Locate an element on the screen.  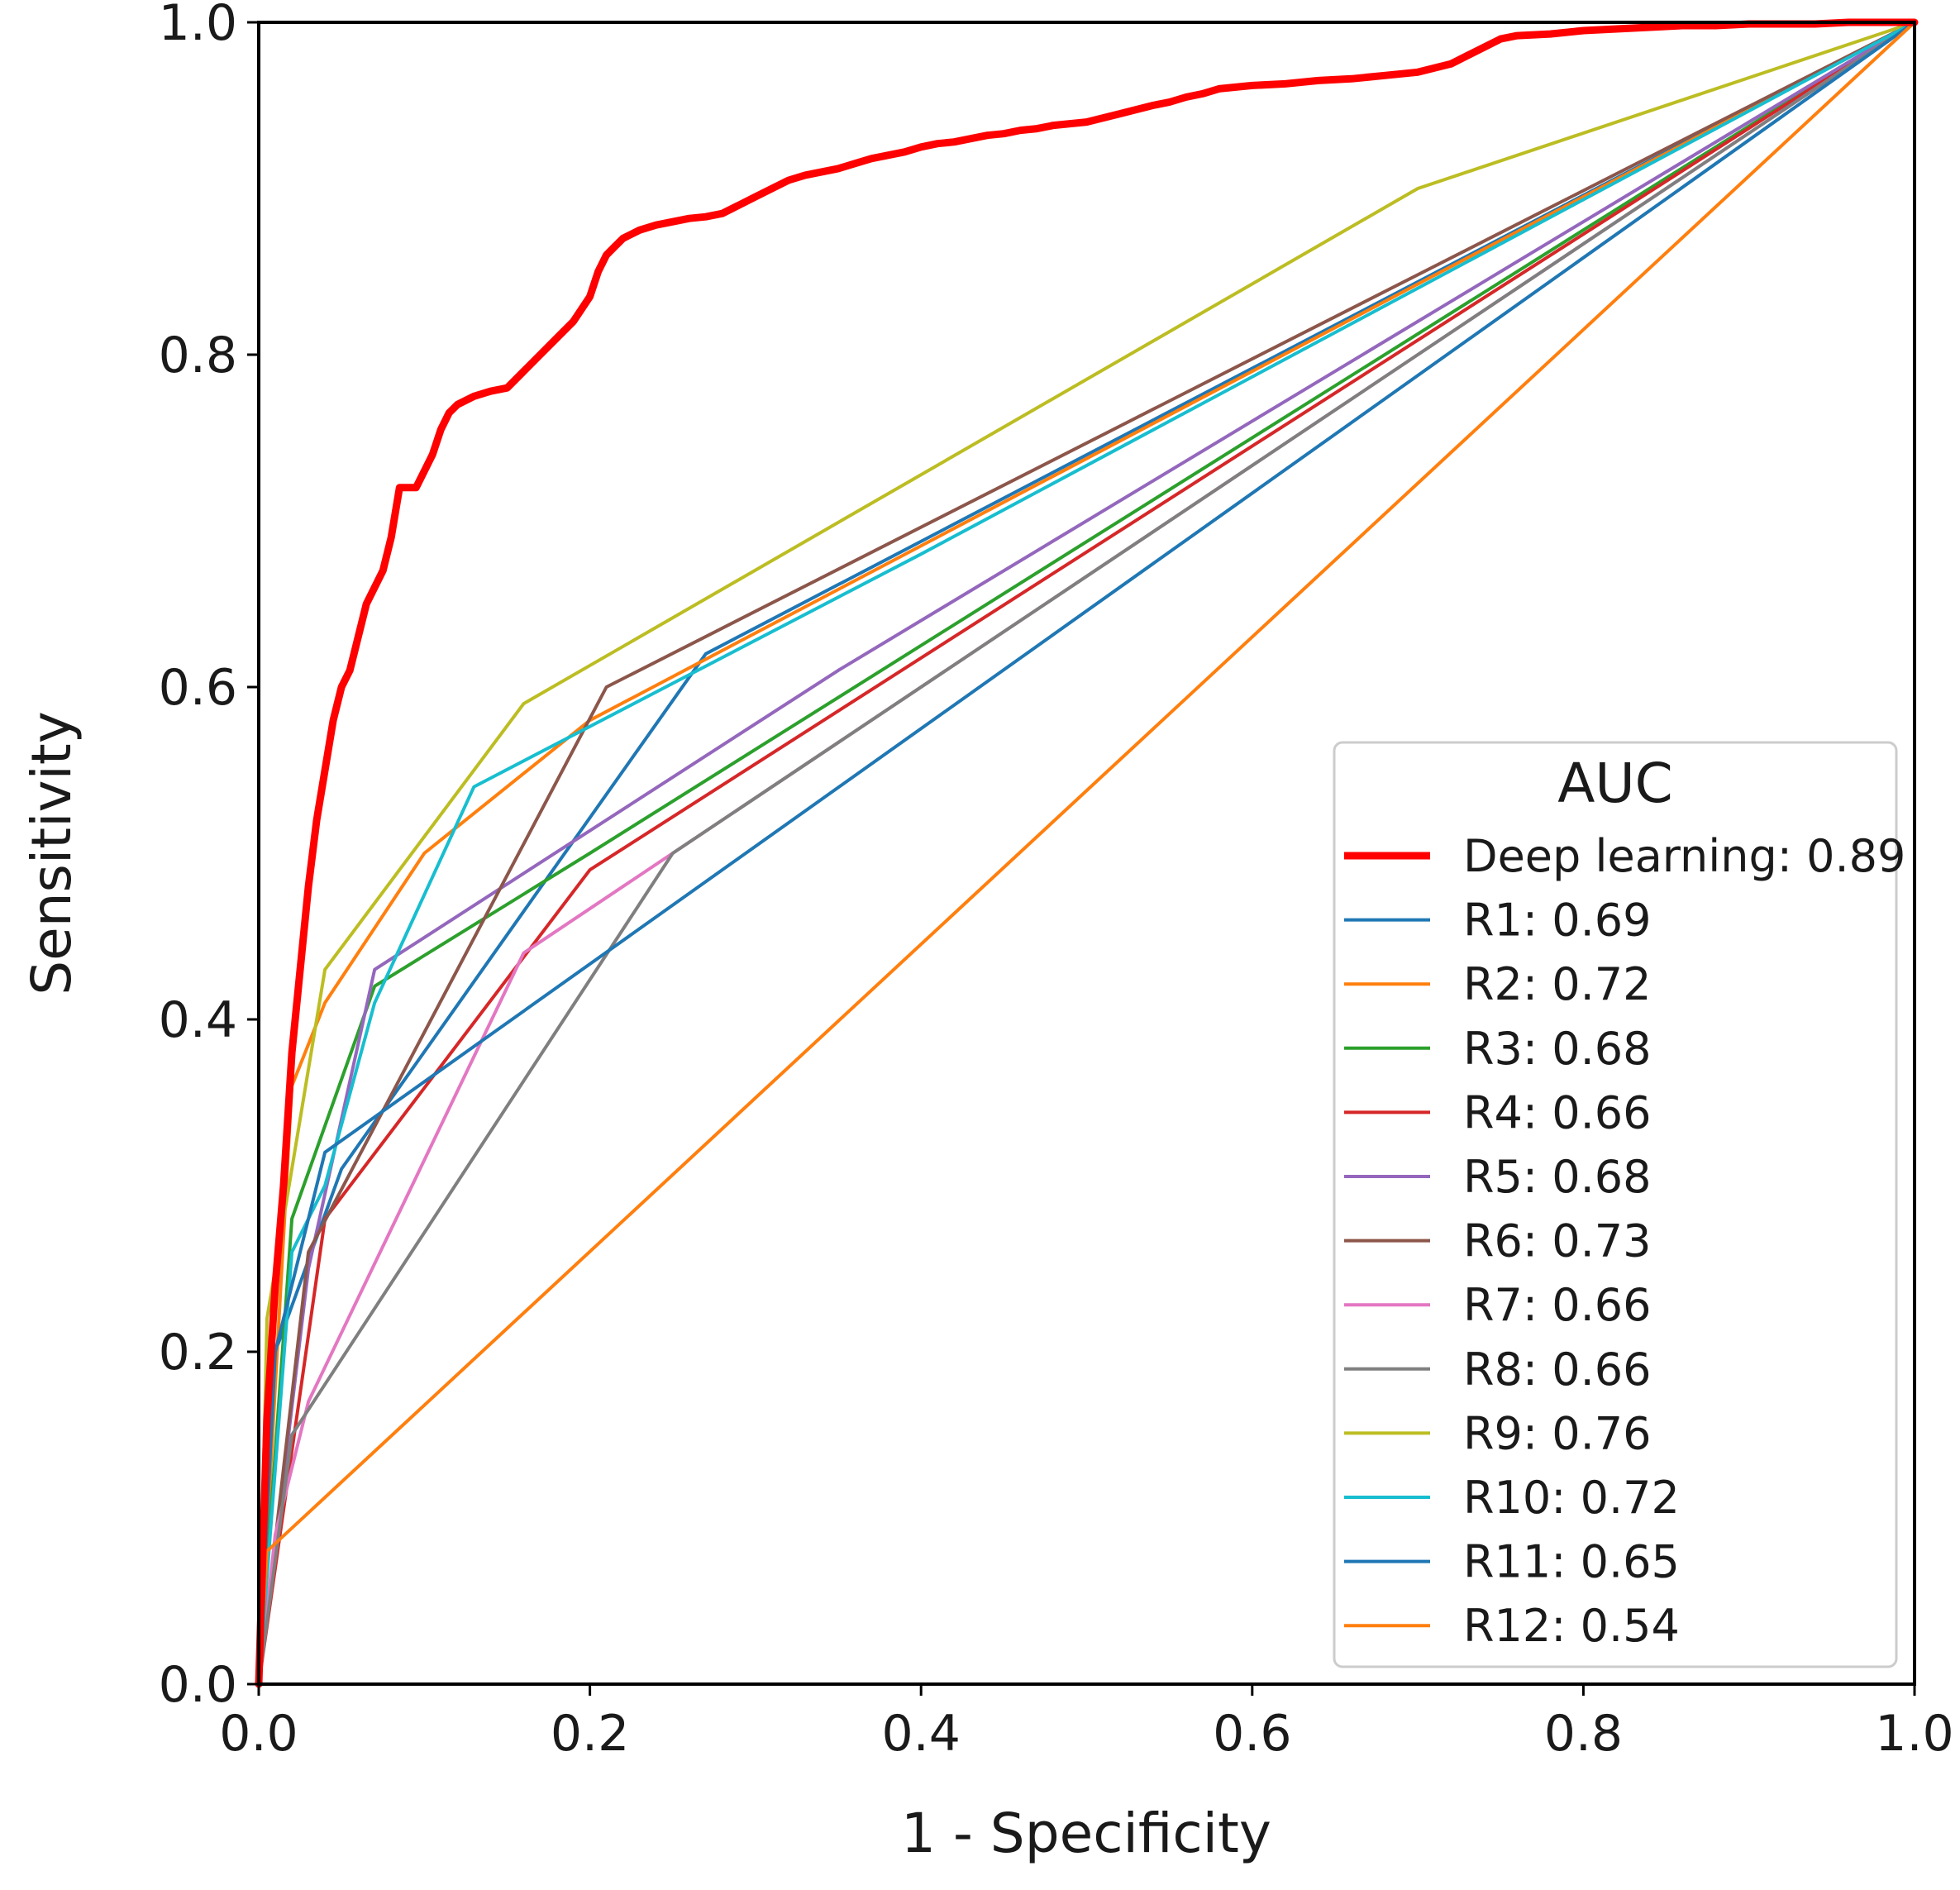
x-tick-label: 0.4 is located at coordinates (921, 1734).